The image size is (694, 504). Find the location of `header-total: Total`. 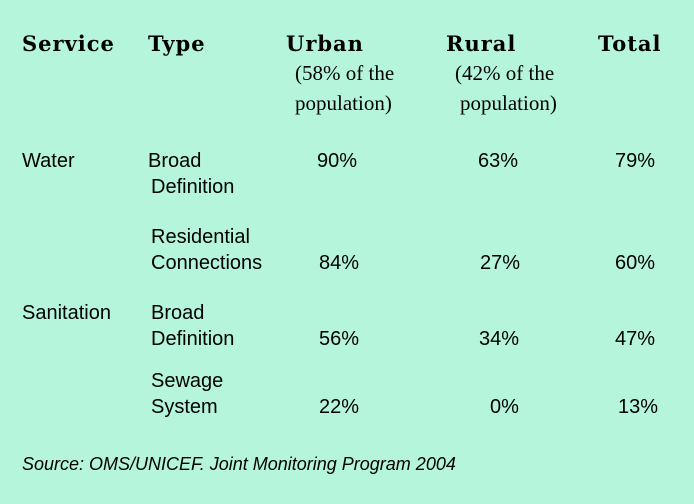

header-total: Total is located at coordinates (630, 43).